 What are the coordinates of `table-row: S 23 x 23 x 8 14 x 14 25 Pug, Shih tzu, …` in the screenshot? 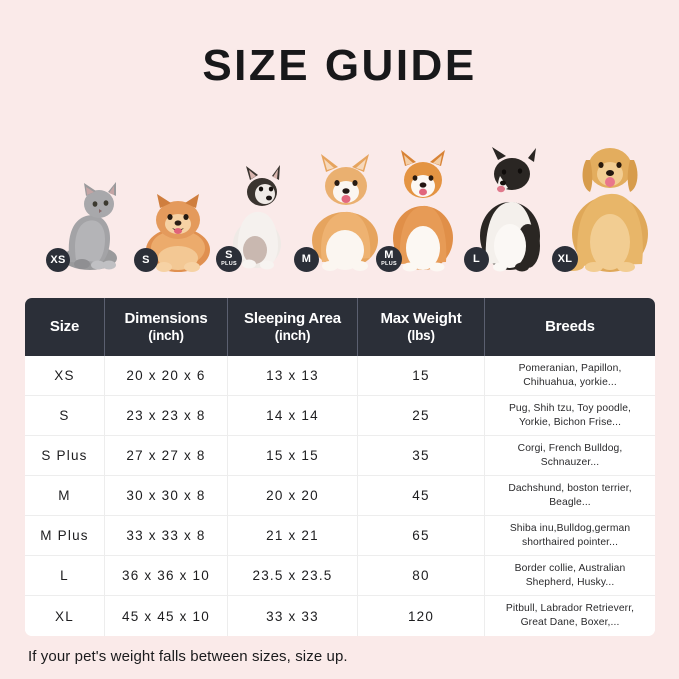 It's located at (340, 416).